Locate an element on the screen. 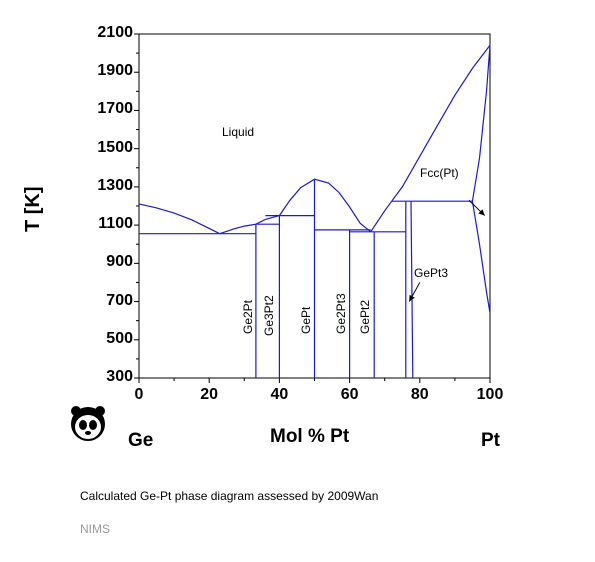  label-ge3pt2: Ge3Pt2 is located at coordinates (269, 315).